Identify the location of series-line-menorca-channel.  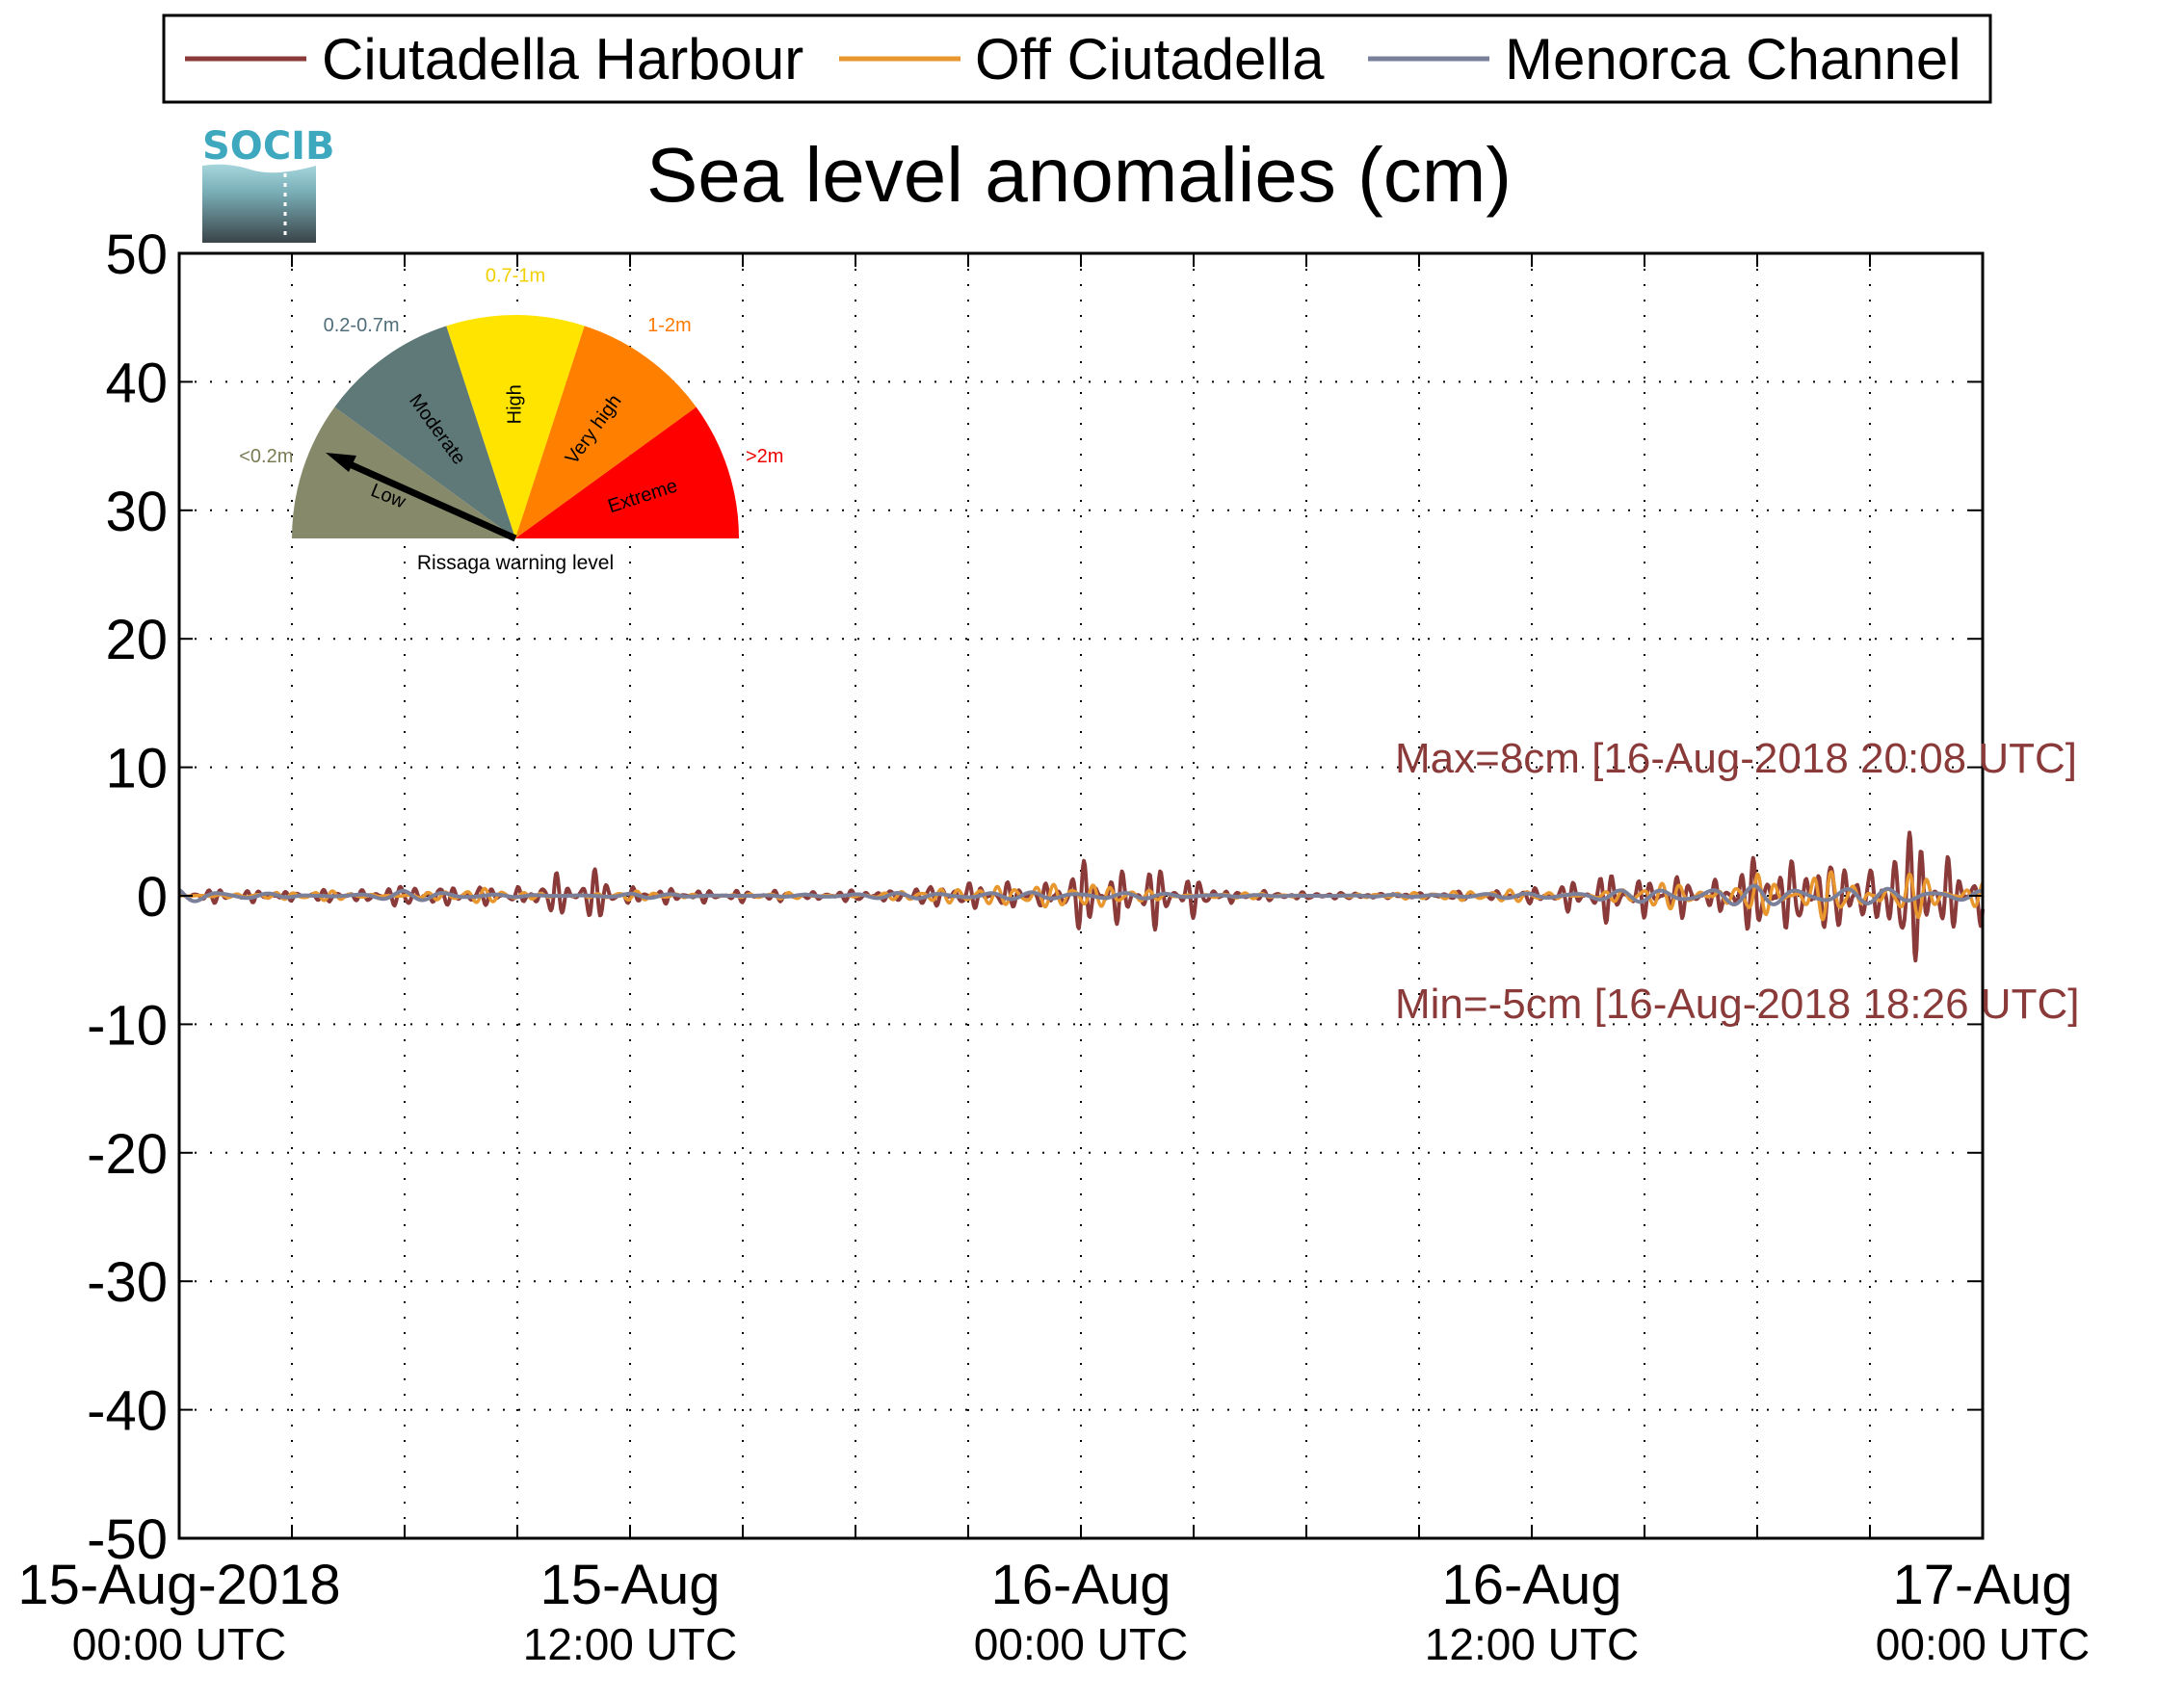
(1080, 894).